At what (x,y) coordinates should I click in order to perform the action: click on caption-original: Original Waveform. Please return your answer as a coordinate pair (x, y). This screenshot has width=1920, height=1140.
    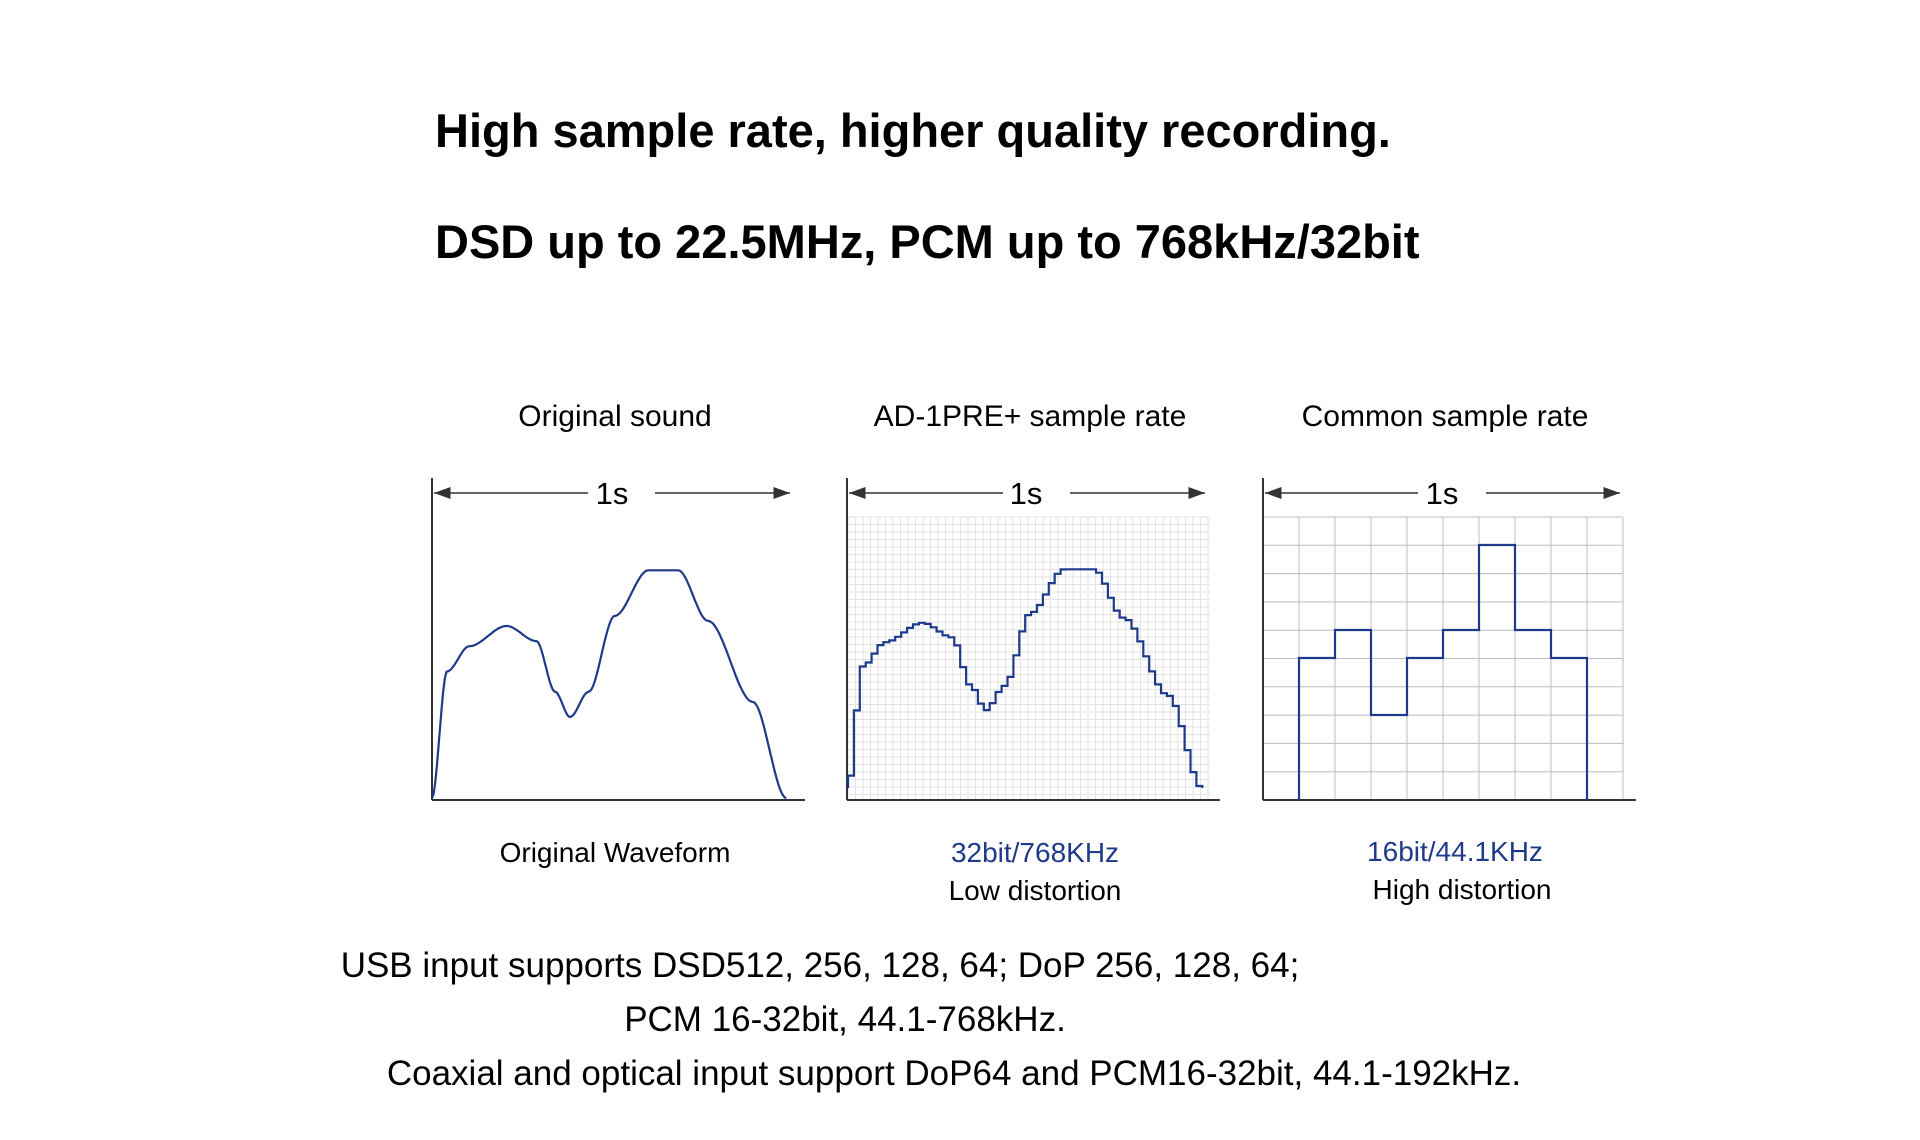
    Looking at the image, I should click on (615, 852).